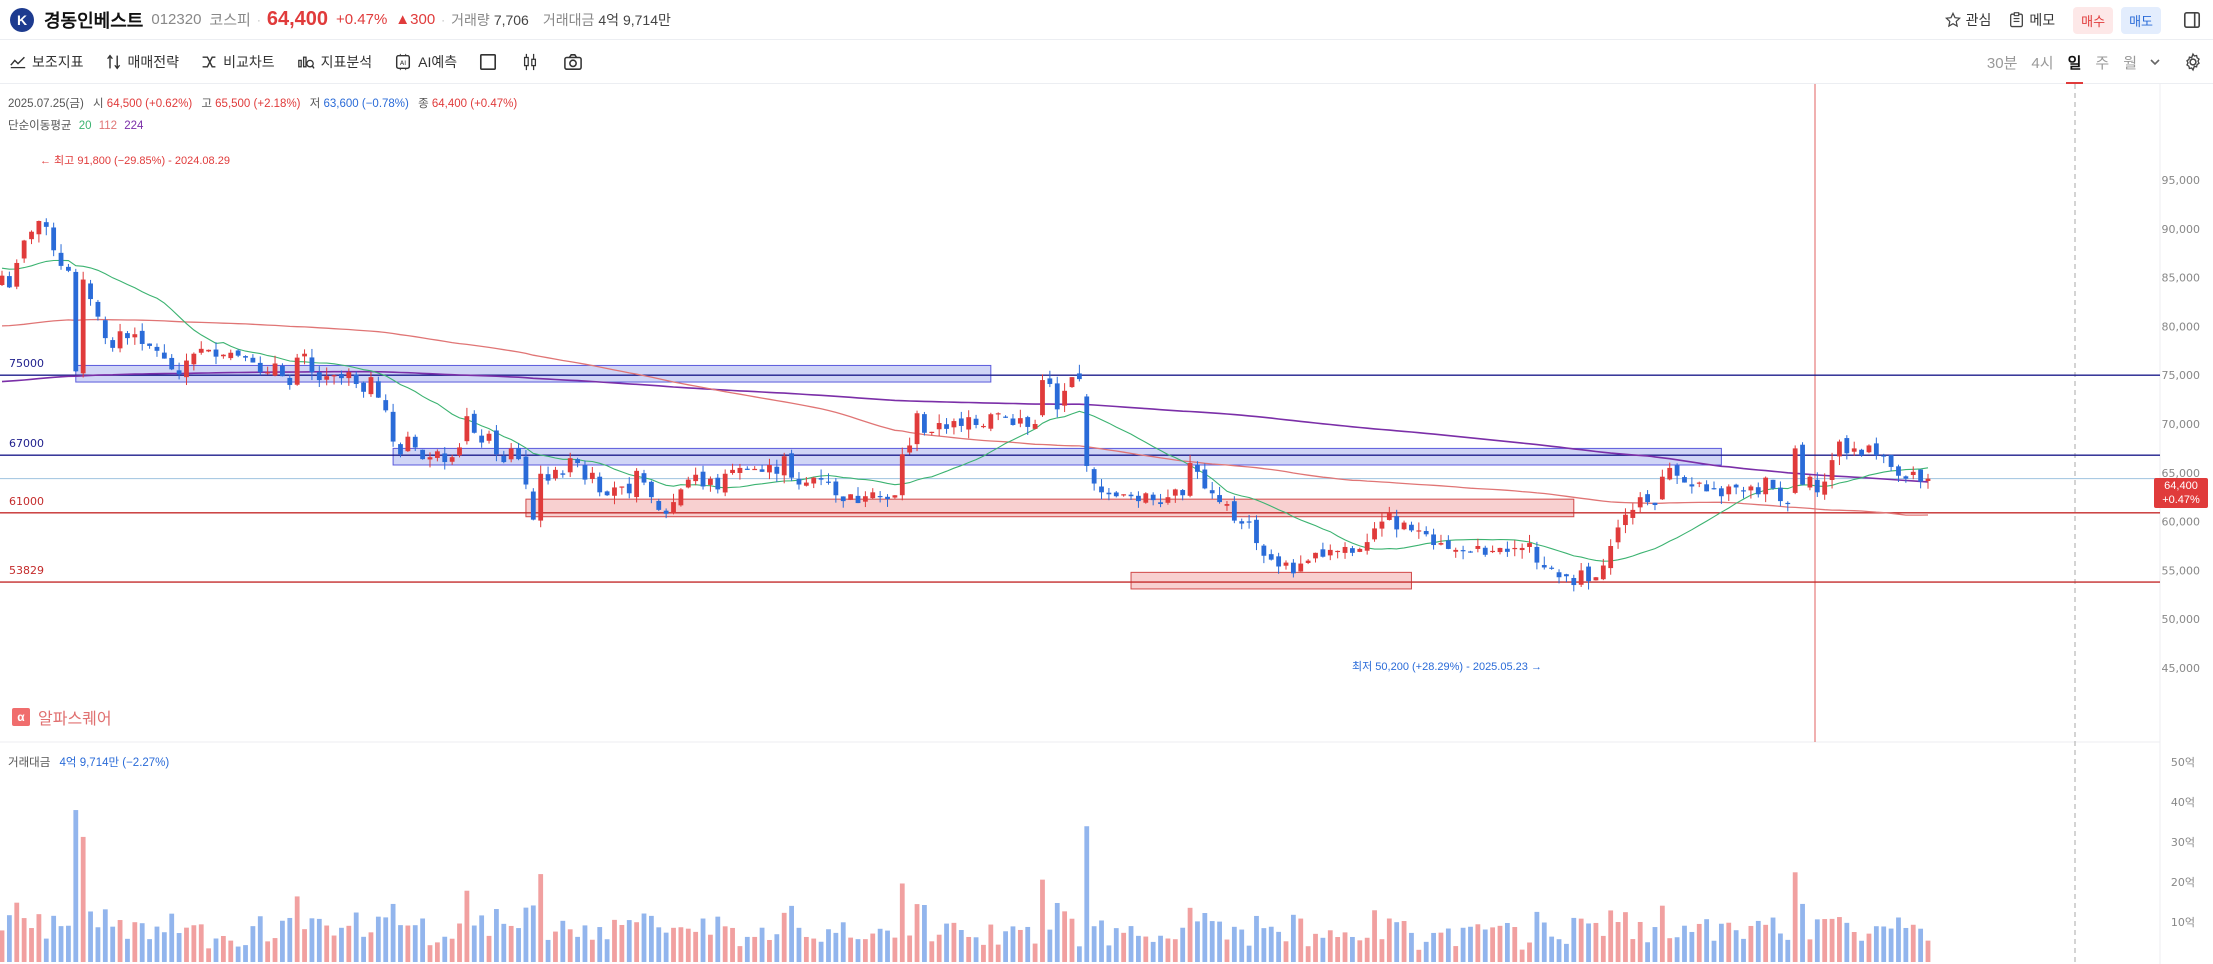 The height and width of the screenshot is (964, 2213). I want to click on ai-predict-button: AI AI예측, so click(425, 62).